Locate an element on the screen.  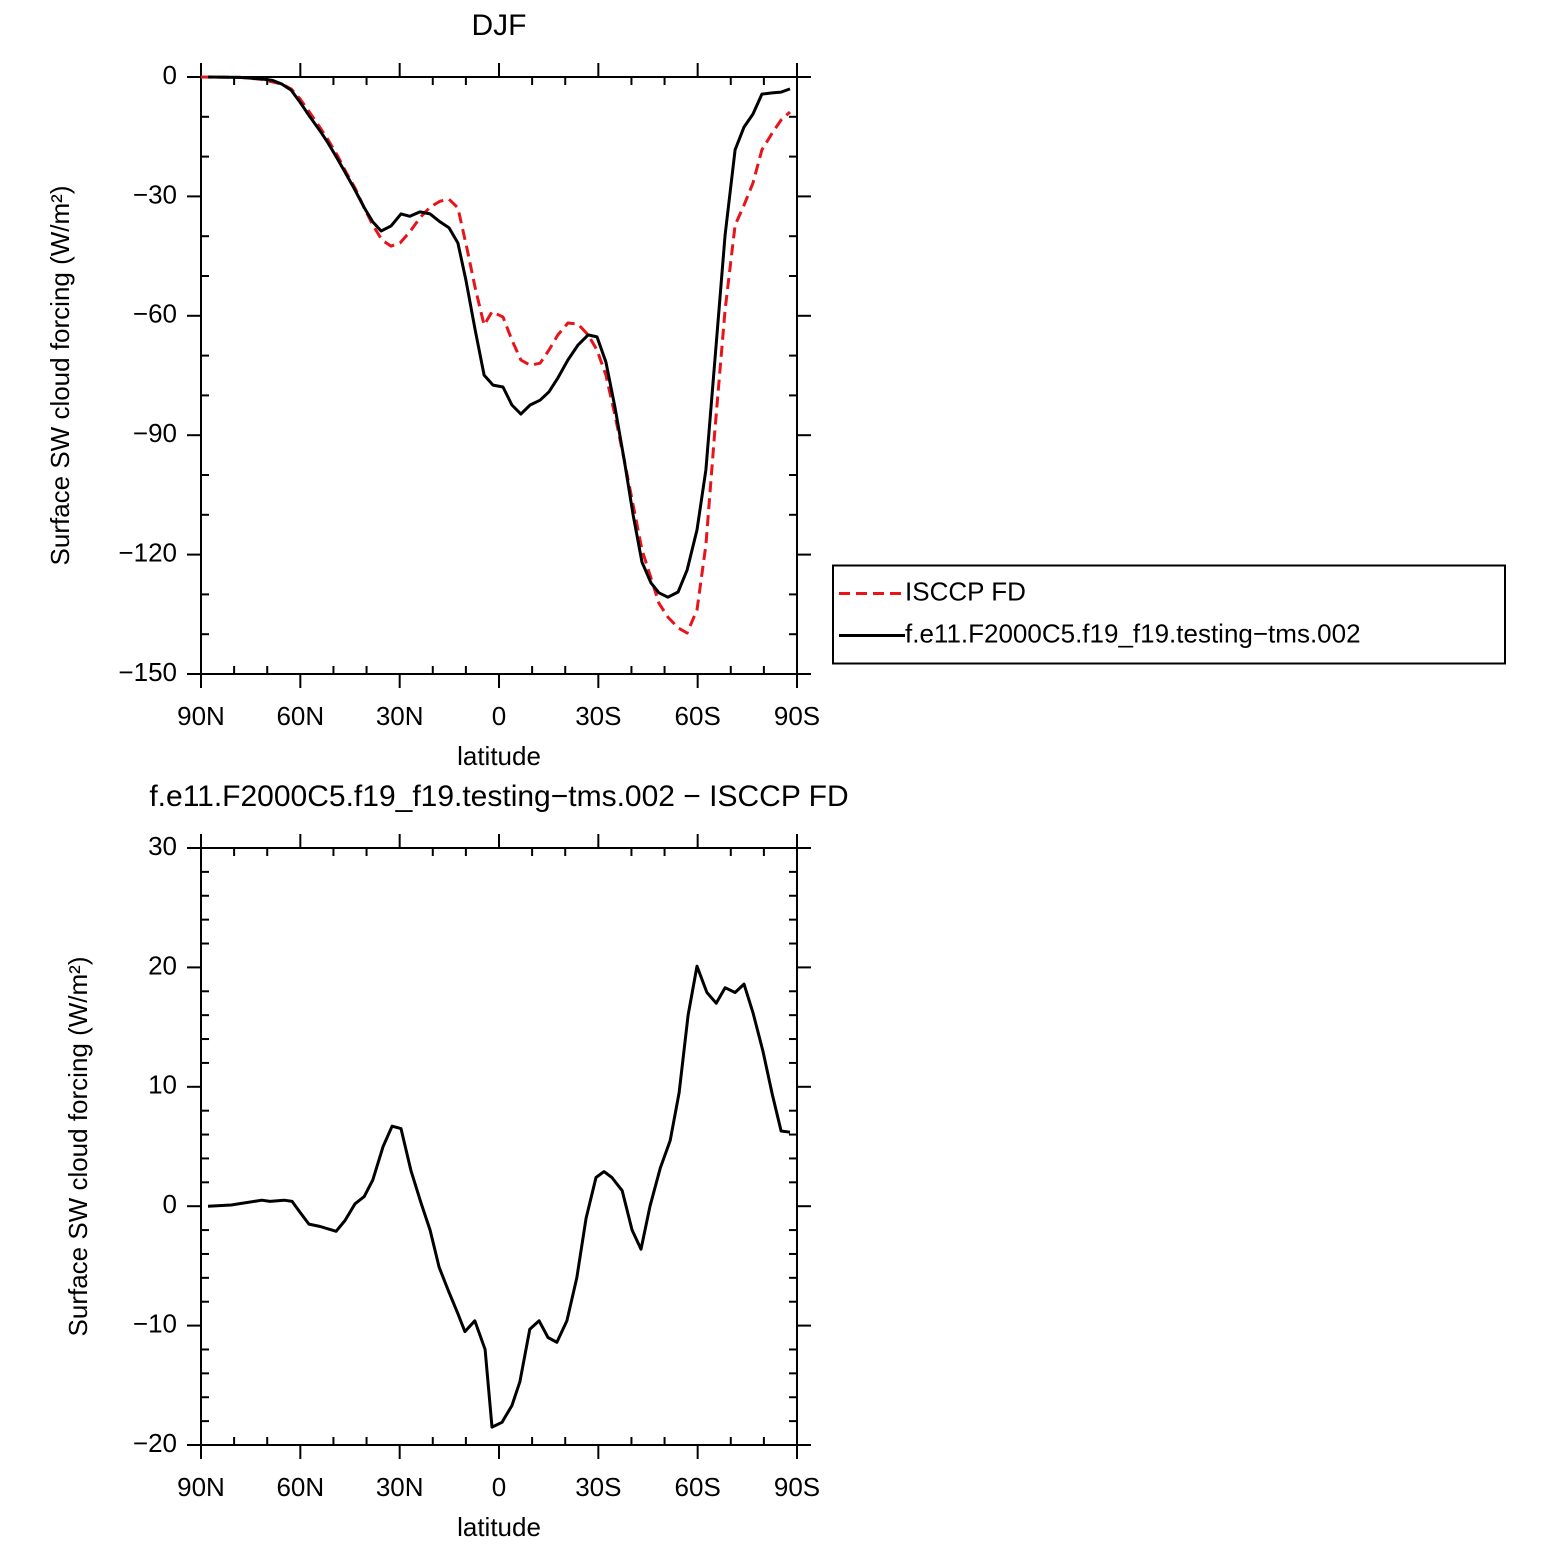
y-tick-label: −10 is located at coordinates (155, 1323).